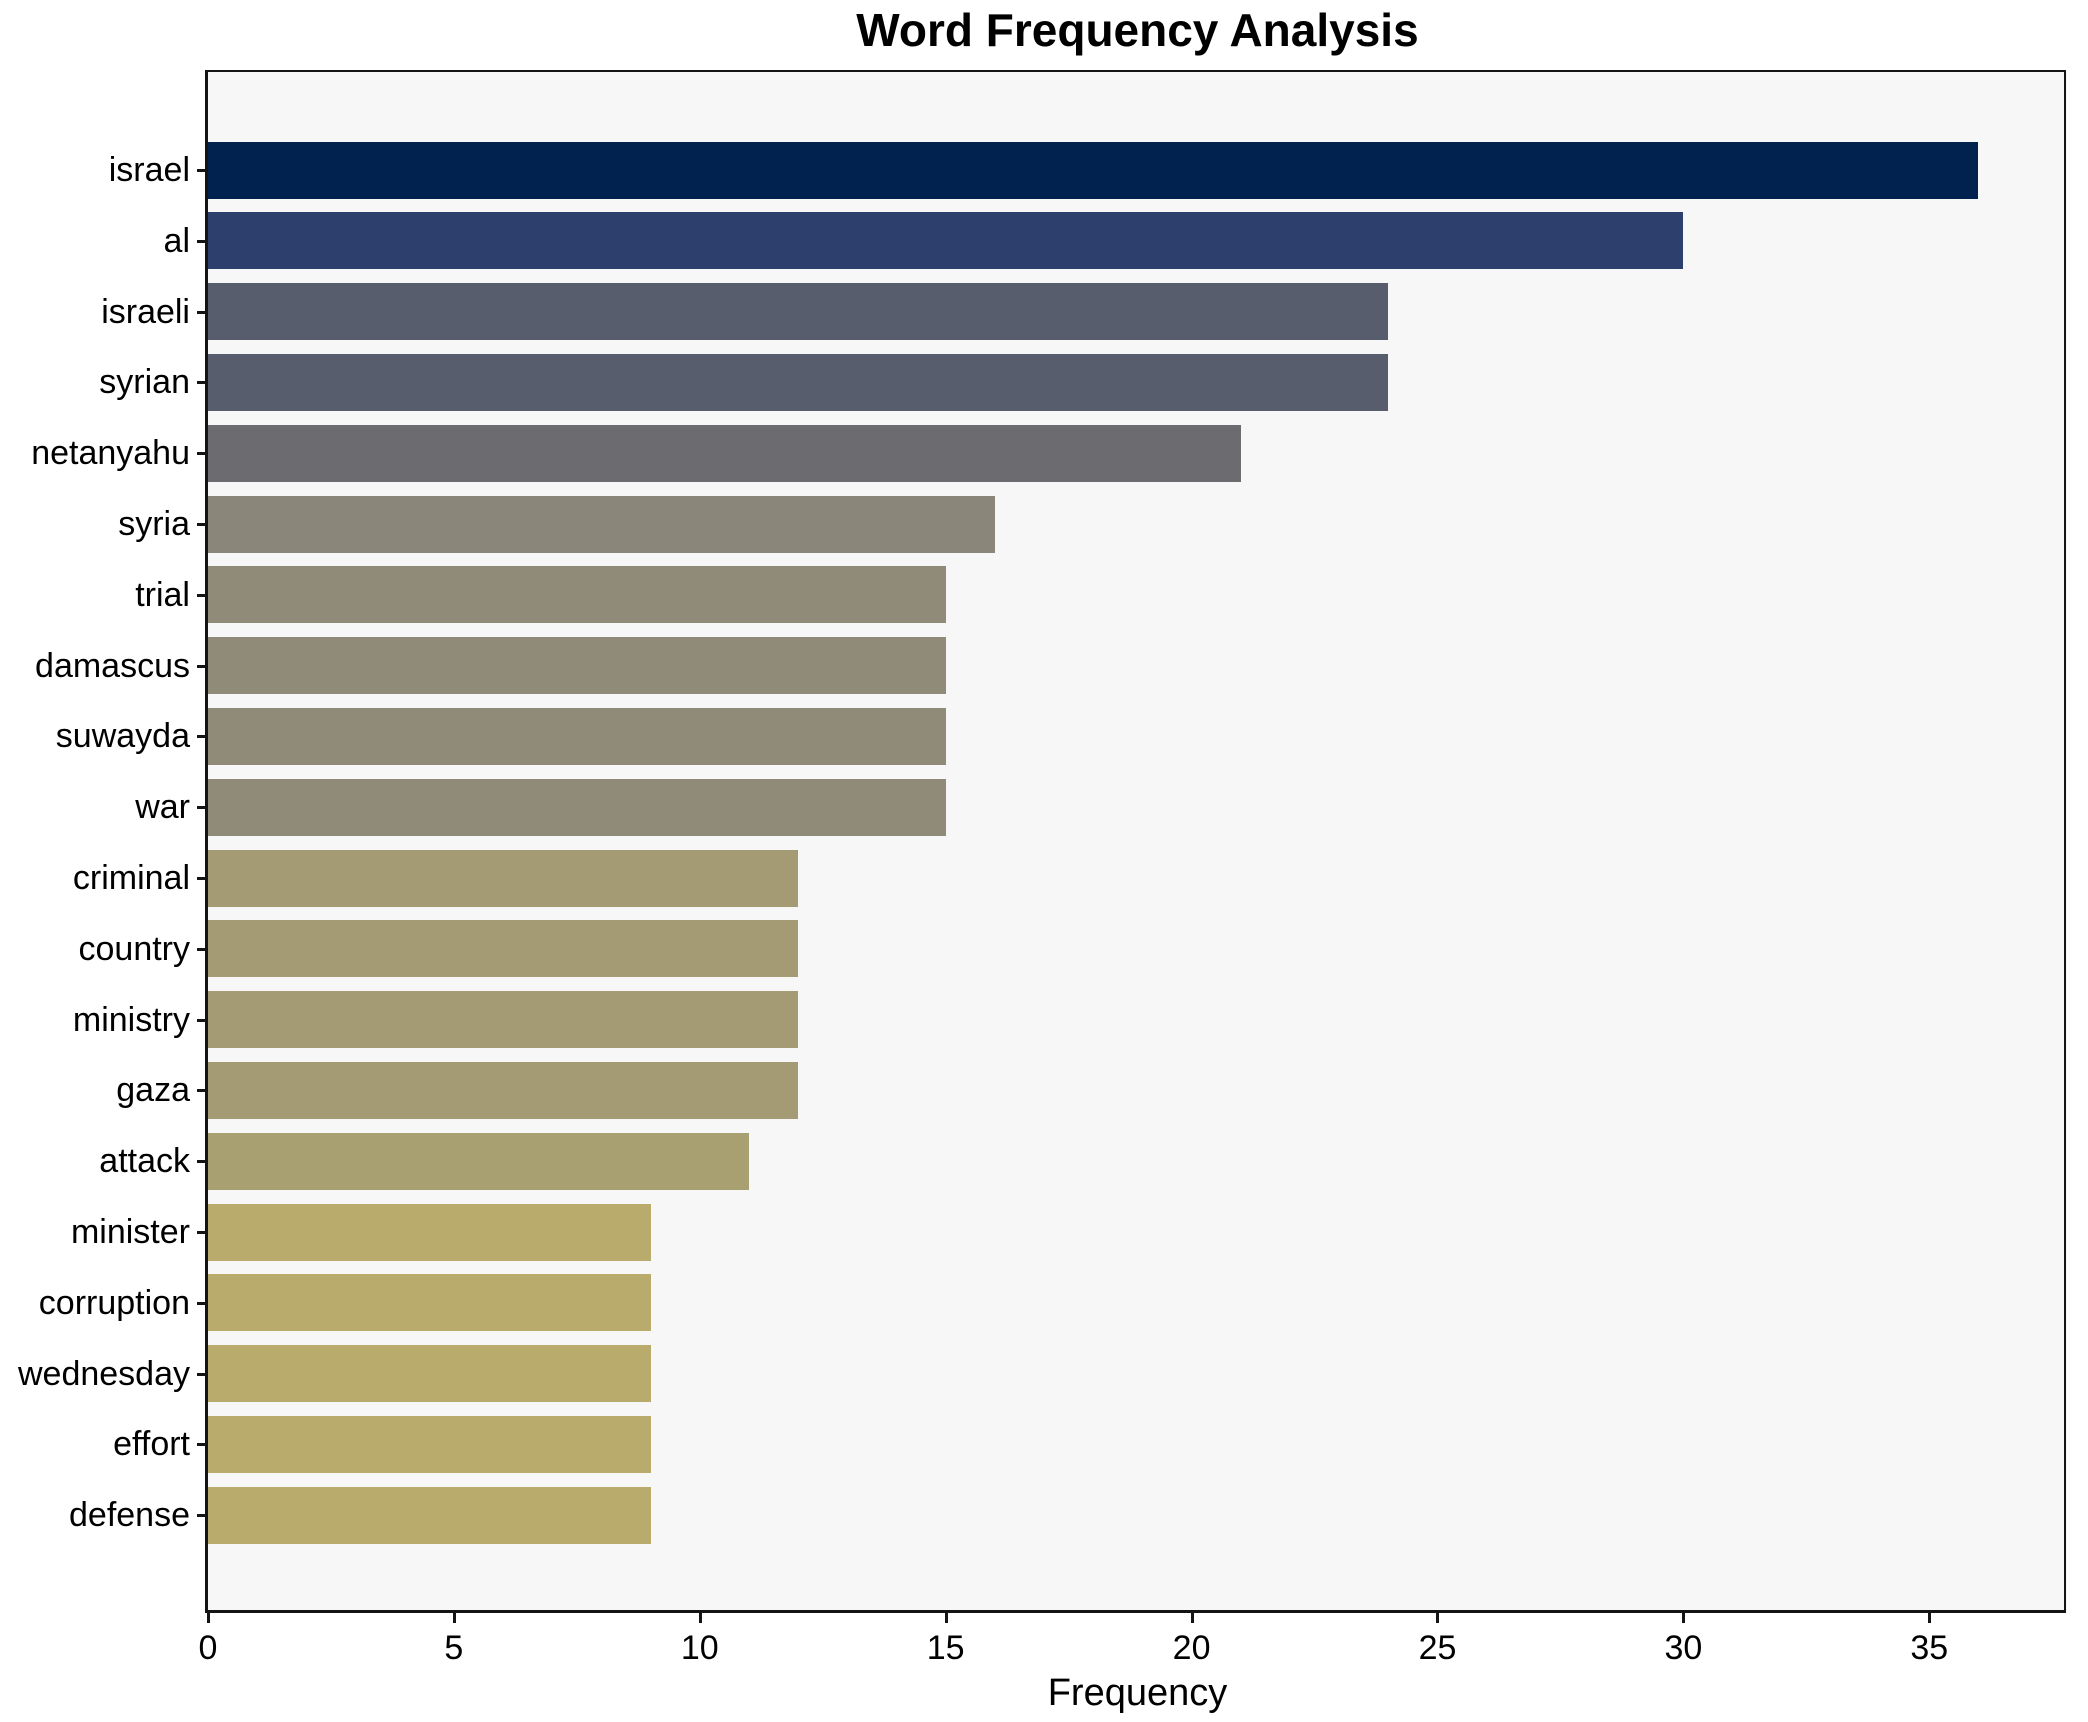  I want to click on bar-israeli, so click(798, 312).